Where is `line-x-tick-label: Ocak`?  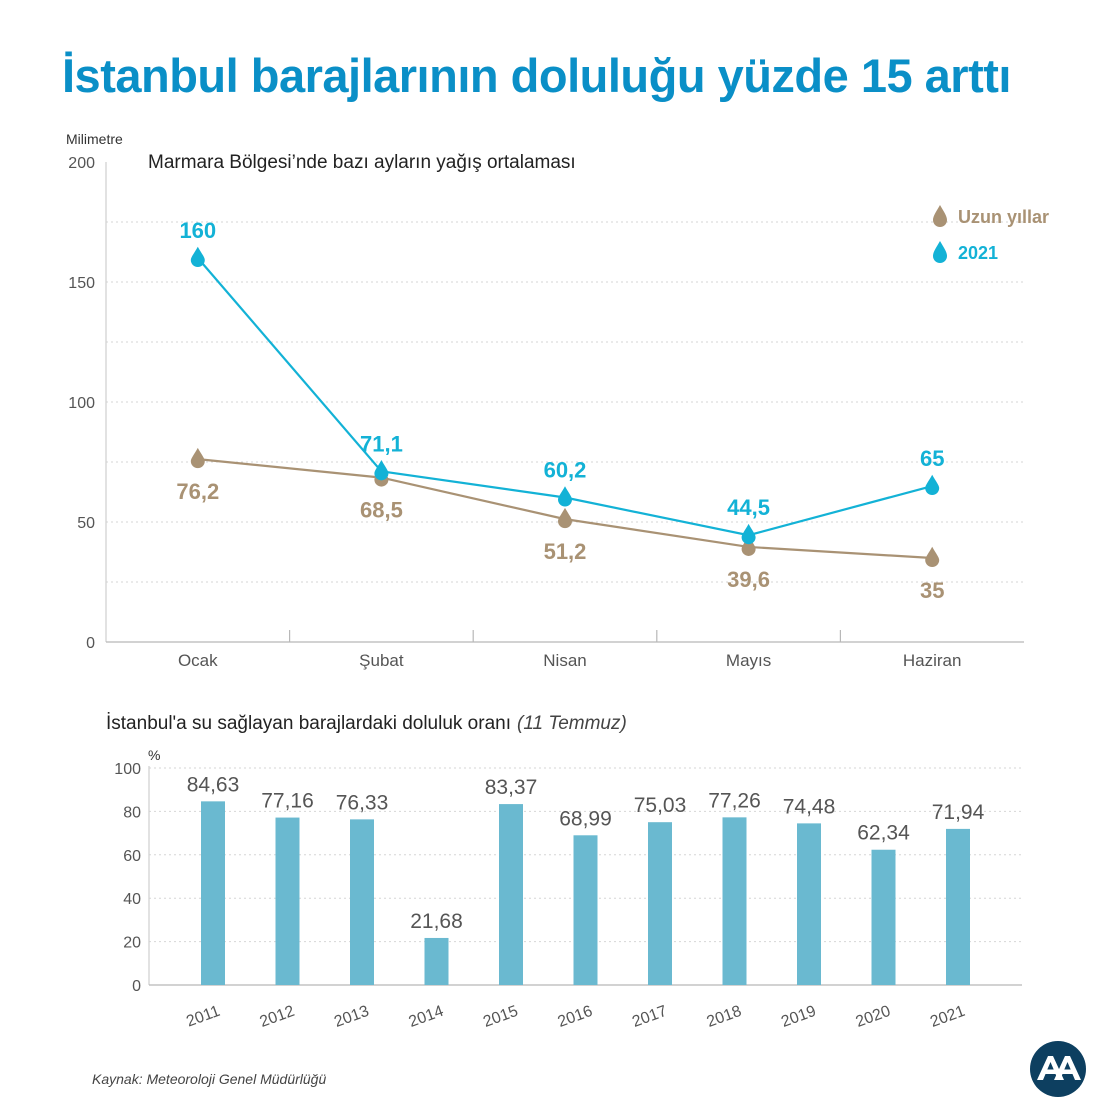
line-x-tick-label: Ocak is located at coordinates (198, 660).